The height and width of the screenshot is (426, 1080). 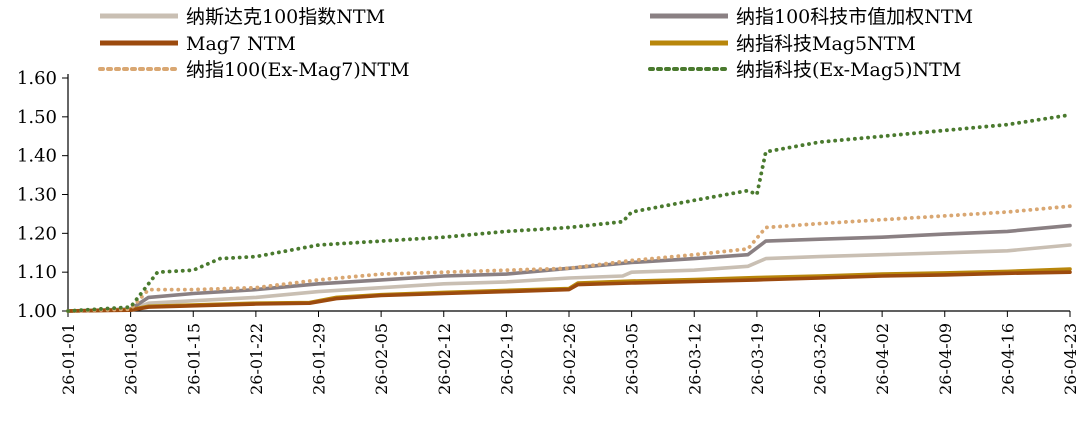 I want to click on legend-item: 纳斯达克100指数NTM, so click(x=242, y=17).